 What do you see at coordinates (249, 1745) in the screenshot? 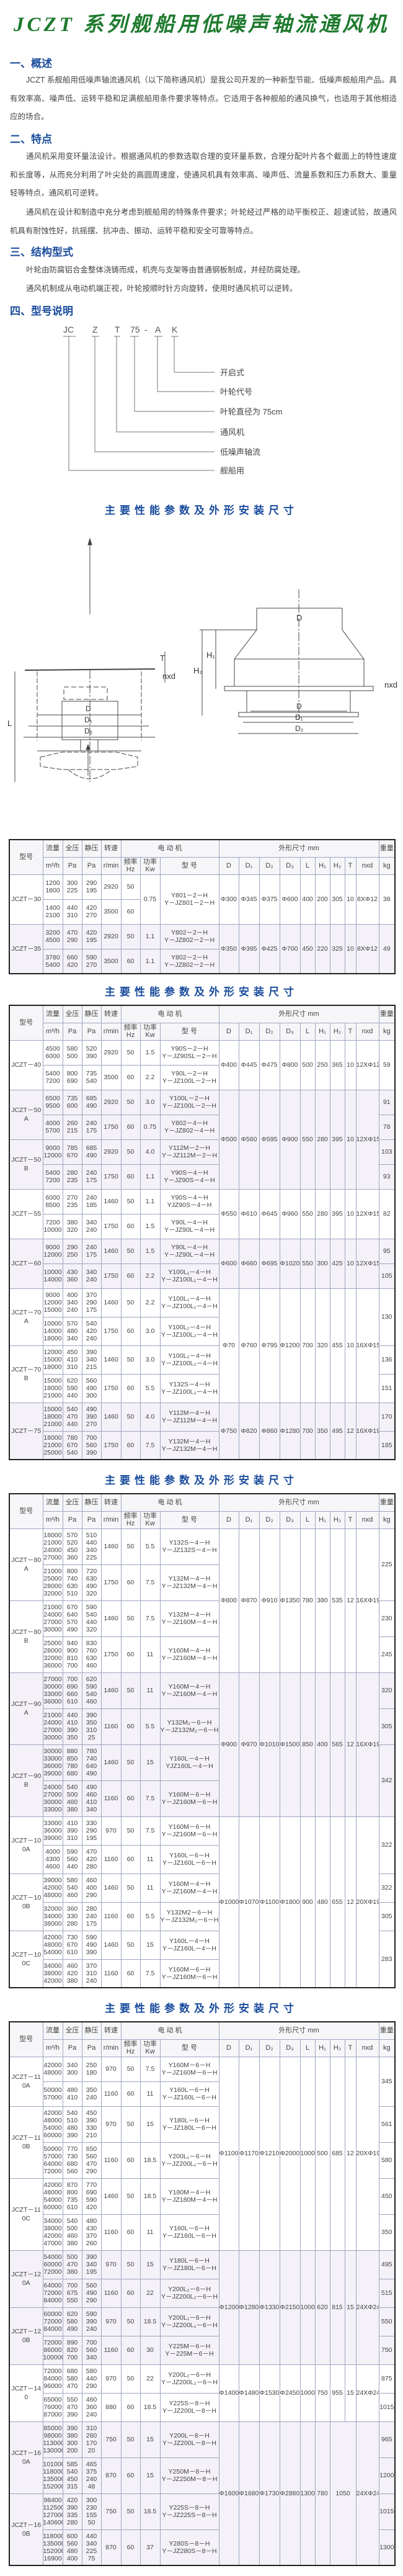
I see `dim-D₁: Φ970` at bounding box center [249, 1745].